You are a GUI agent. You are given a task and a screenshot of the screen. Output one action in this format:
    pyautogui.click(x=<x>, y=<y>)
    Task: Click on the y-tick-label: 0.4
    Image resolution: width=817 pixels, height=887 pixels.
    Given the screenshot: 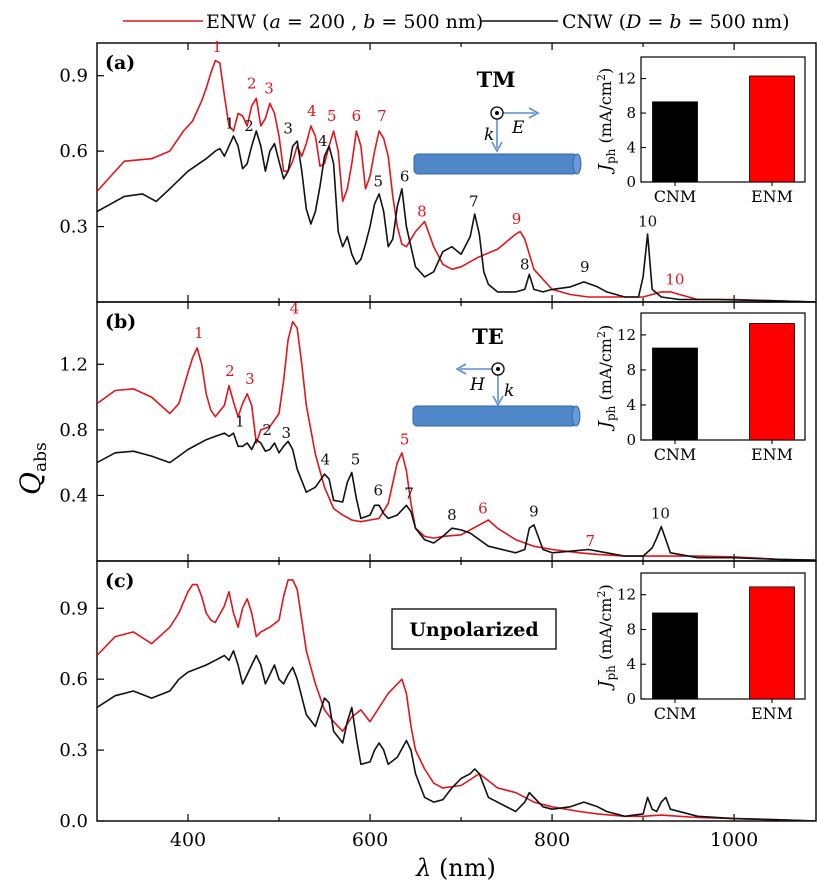 What is the action you would take?
    pyautogui.click(x=73, y=495)
    